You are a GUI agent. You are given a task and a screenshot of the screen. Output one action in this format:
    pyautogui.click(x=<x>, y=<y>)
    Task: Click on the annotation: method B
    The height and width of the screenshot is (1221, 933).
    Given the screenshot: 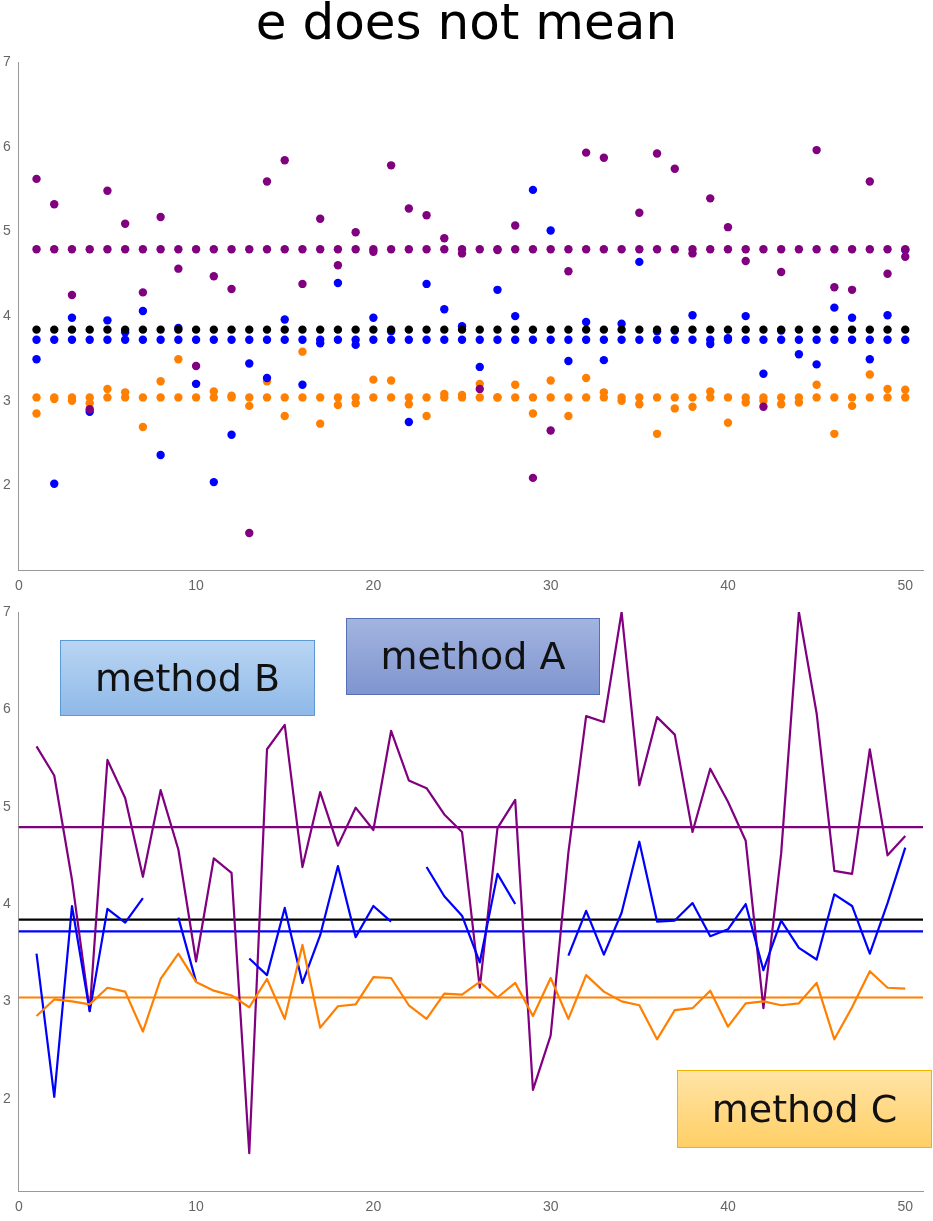 What is the action you would take?
    pyautogui.click(x=187, y=678)
    